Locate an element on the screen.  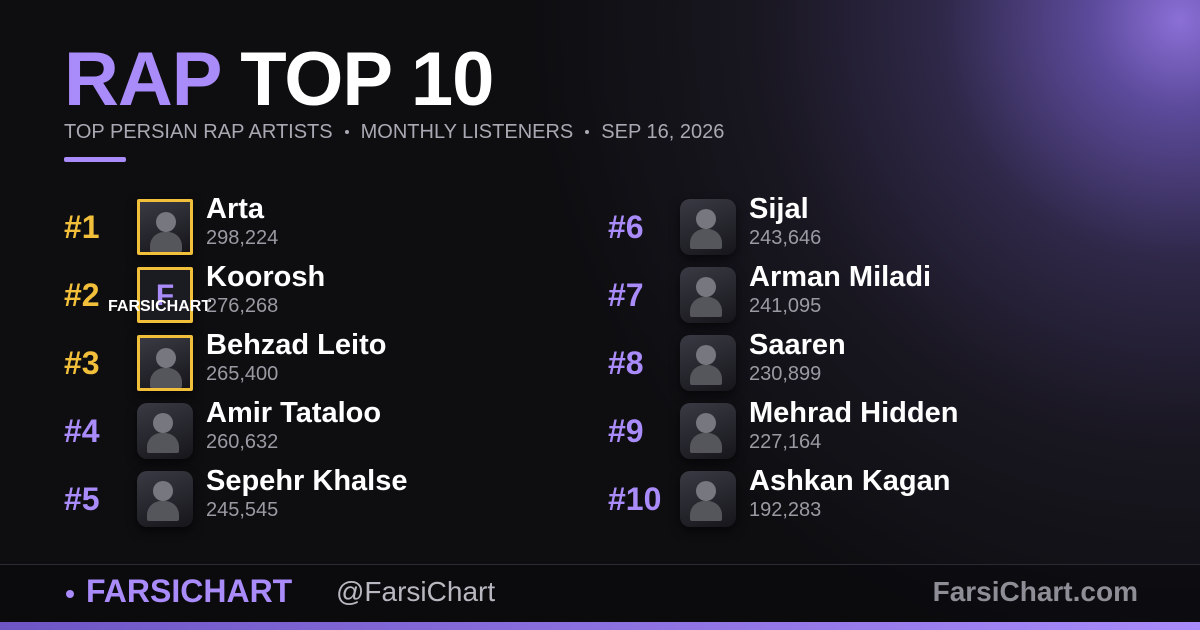
handle: @FarsiChart is located at coordinates (416, 591).